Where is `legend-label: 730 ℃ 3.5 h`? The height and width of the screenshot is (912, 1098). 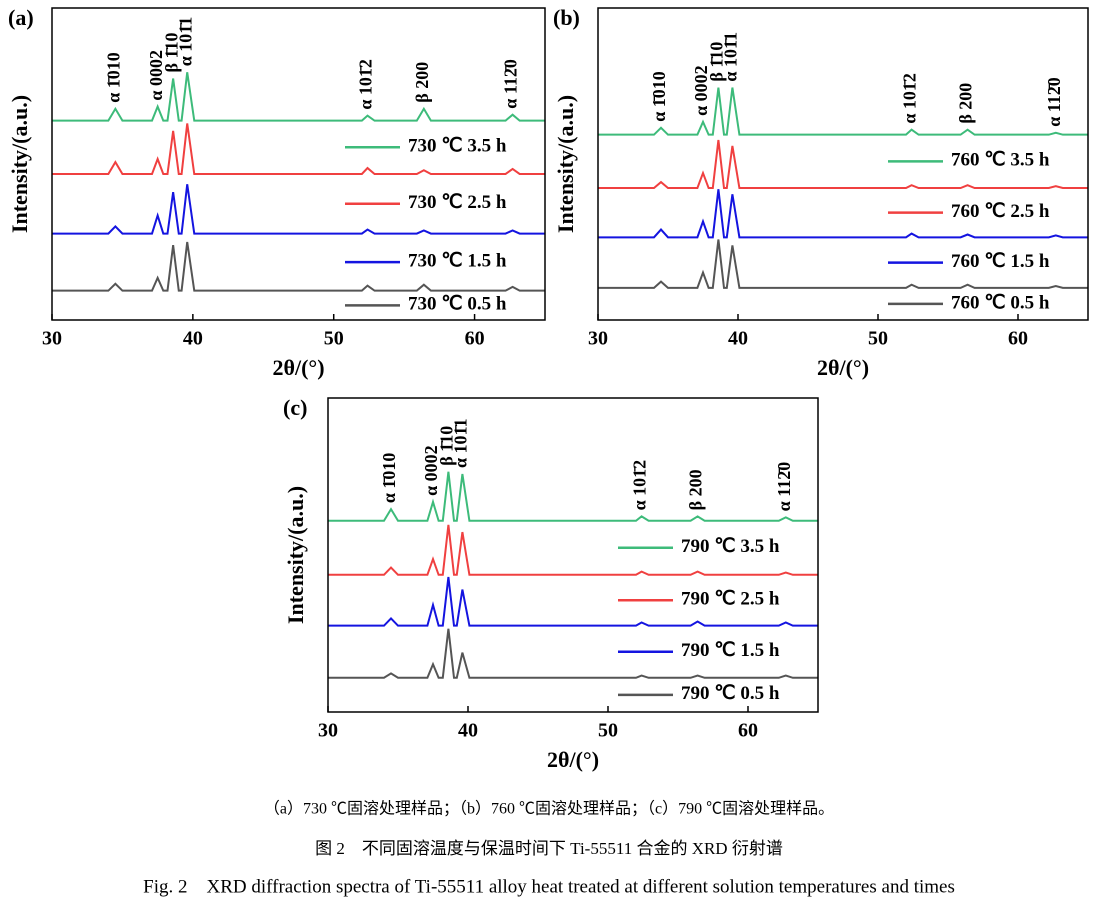
legend-label: 730 ℃ 3.5 h is located at coordinates (457, 146).